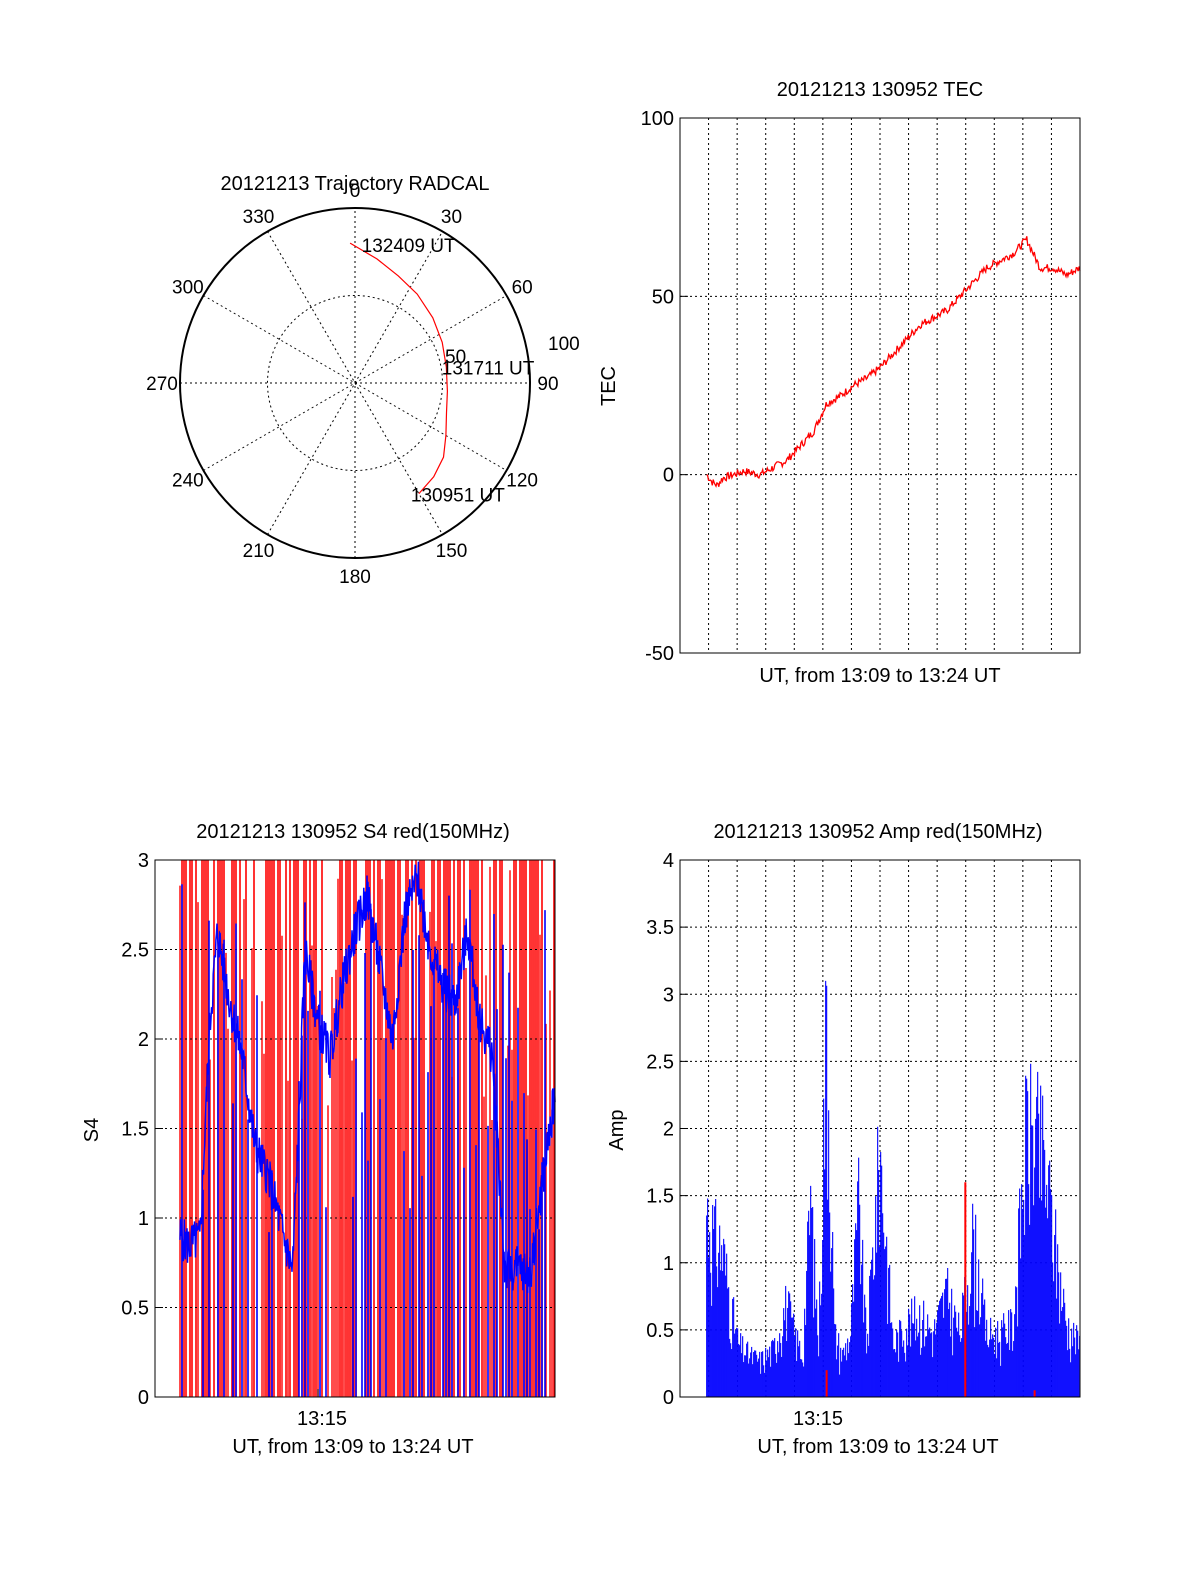  I want to click on polar-ring-label: 100, so click(564, 344).